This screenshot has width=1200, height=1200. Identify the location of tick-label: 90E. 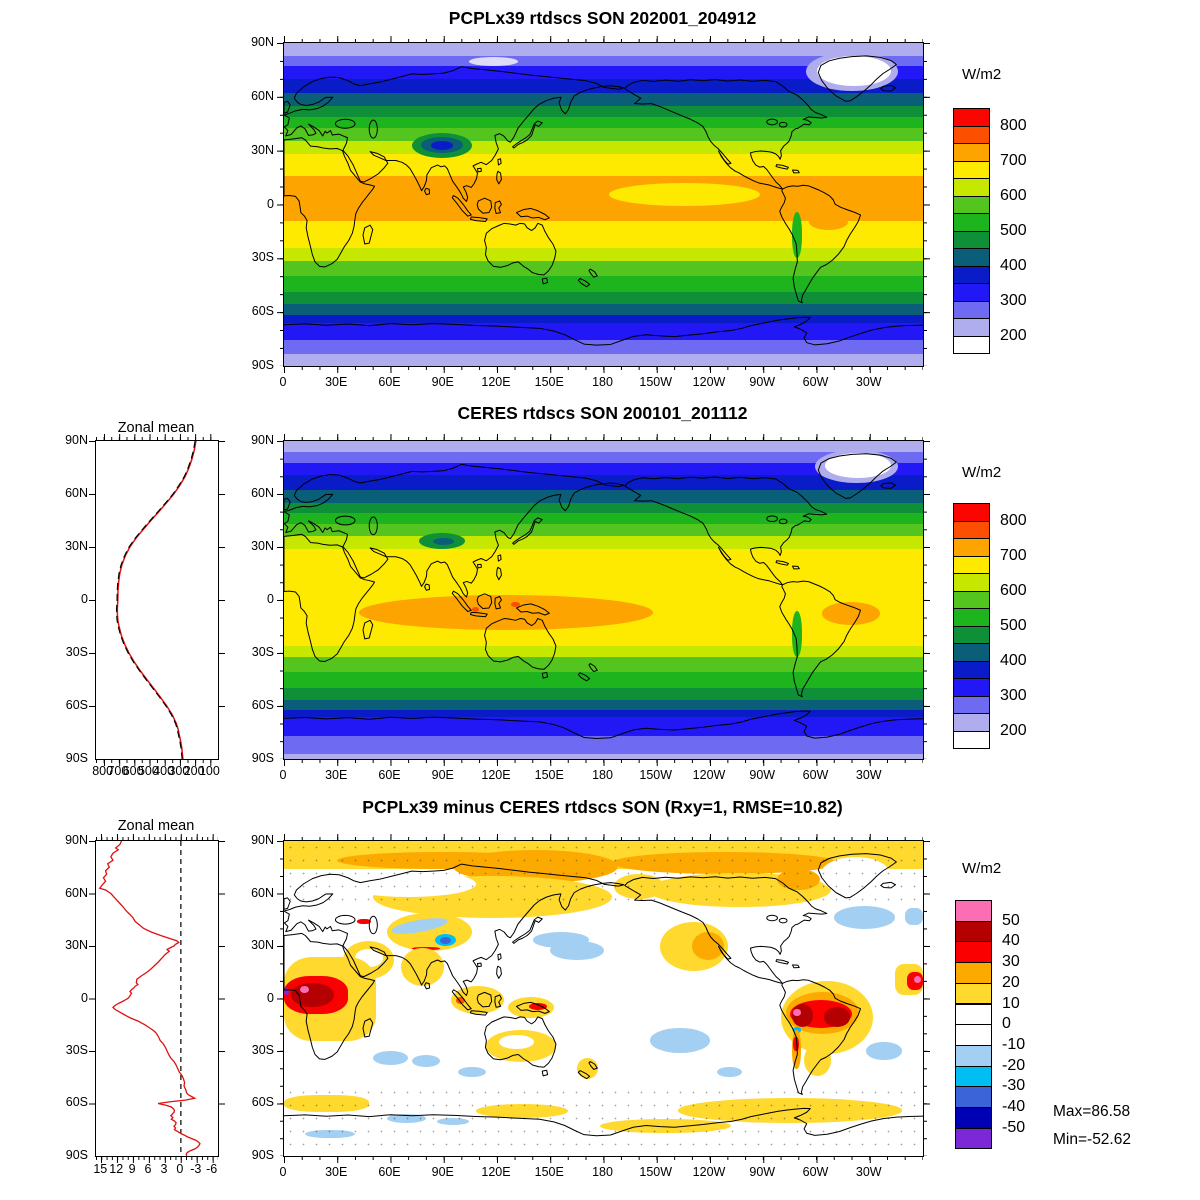
(442, 1172).